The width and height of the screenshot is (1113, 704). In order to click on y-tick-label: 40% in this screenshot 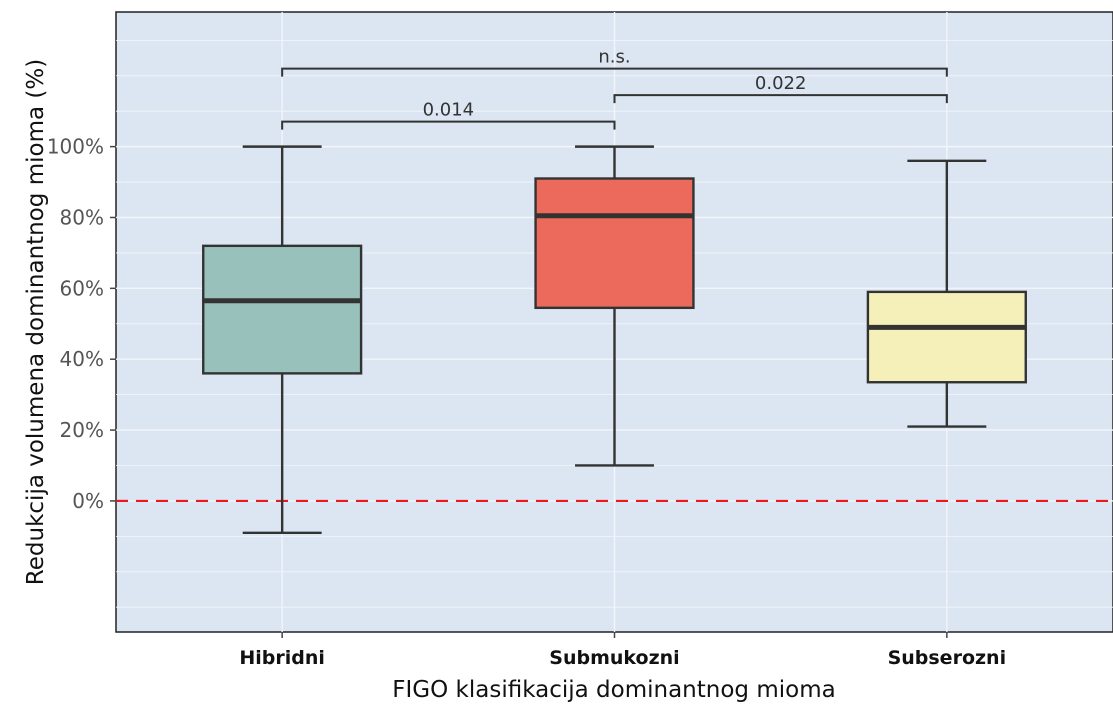, I will do `click(82, 359)`.